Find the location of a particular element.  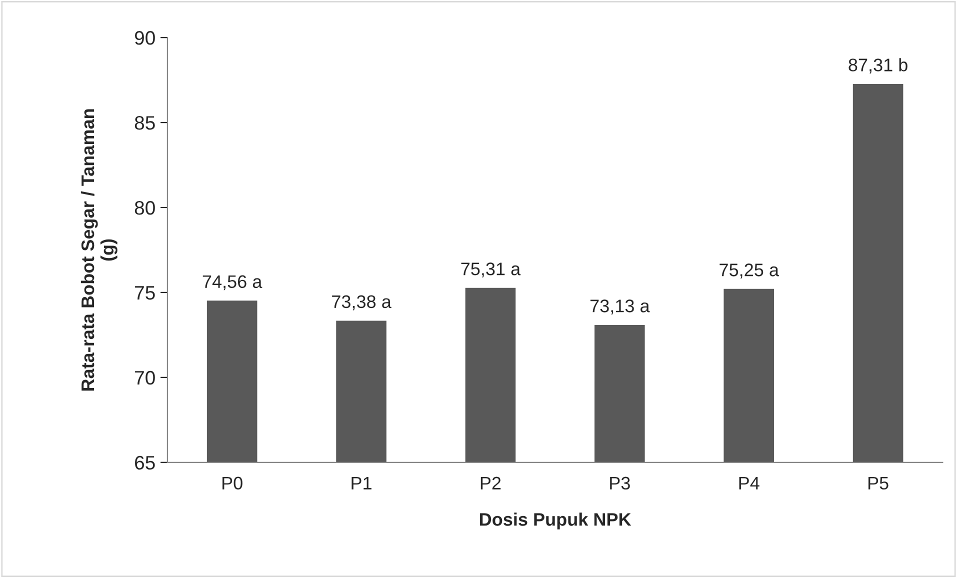

x-tick-label: P5 is located at coordinates (878, 483).